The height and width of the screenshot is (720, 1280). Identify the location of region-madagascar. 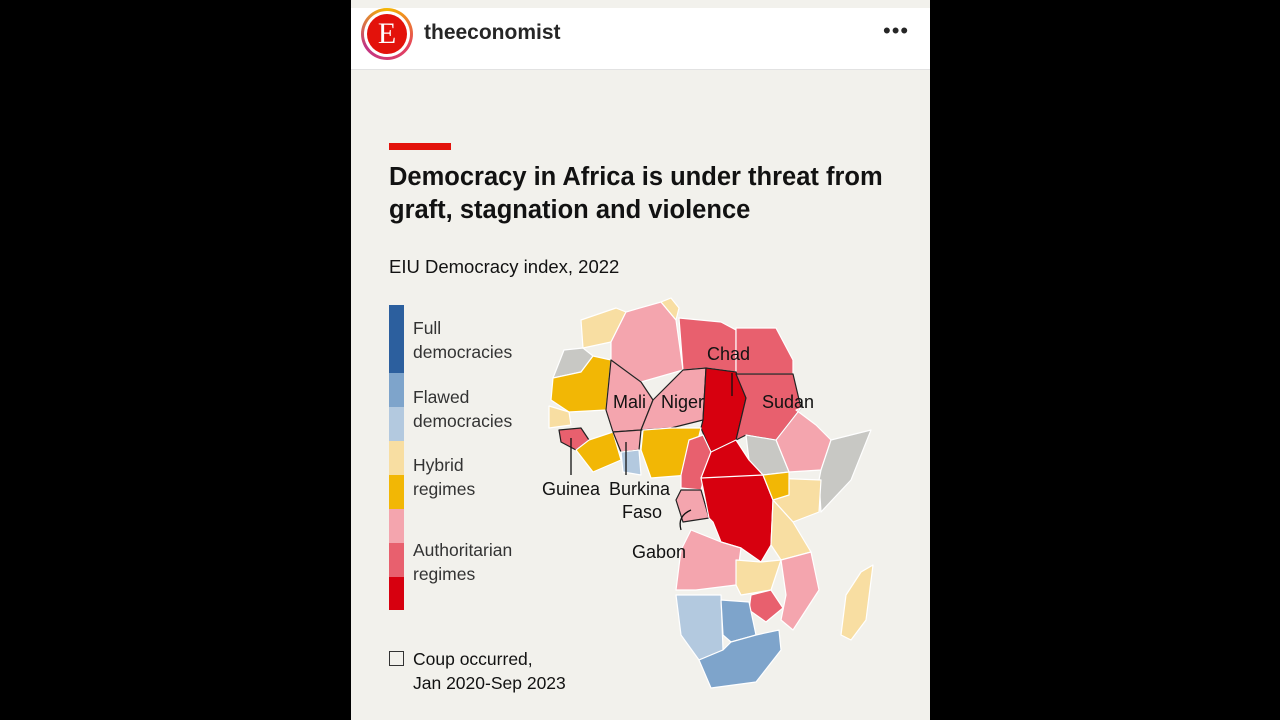
(857, 602).